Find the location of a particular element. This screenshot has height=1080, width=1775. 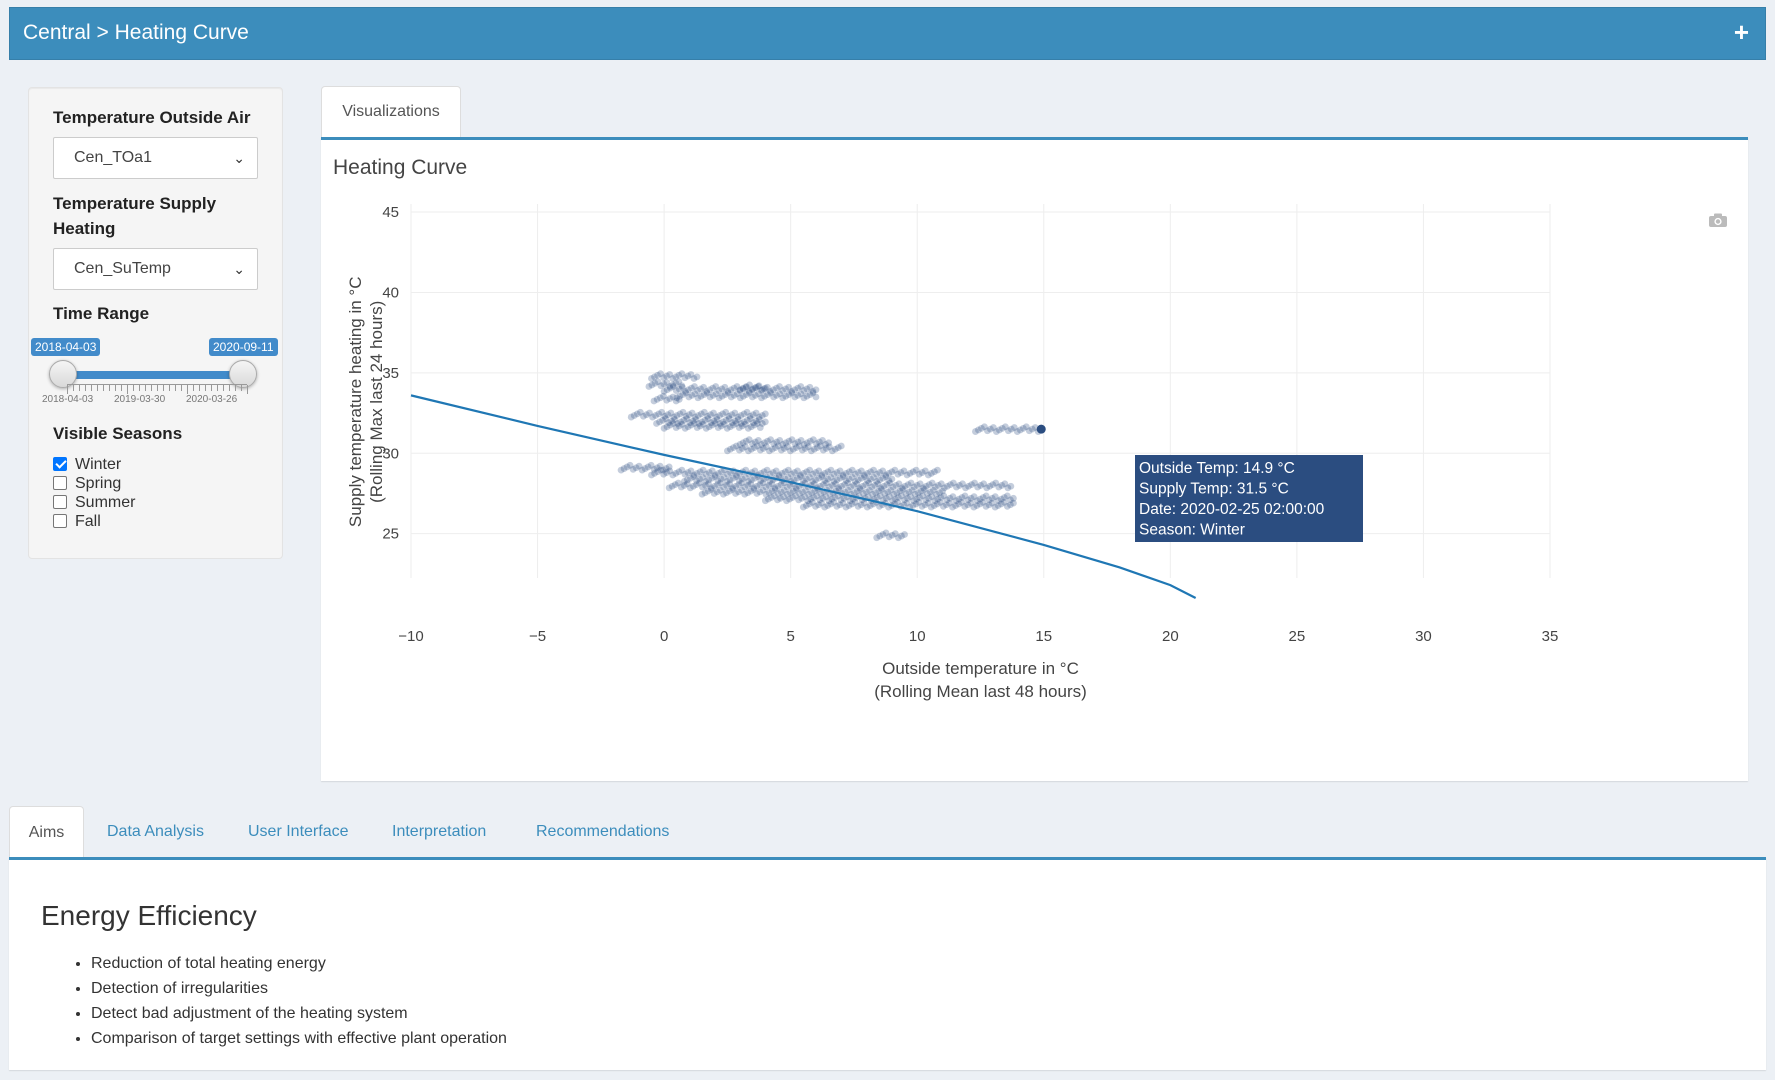

y-tick-label: 35 is located at coordinates (390, 373).